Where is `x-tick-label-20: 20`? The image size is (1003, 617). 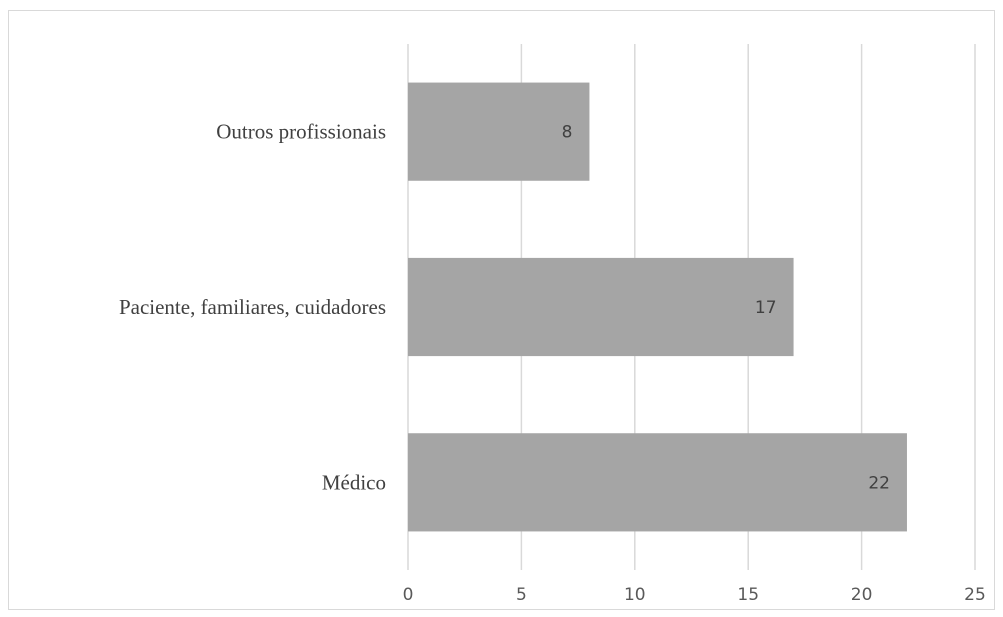
x-tick-label-20: 20 is located at coordinates (862, 595).